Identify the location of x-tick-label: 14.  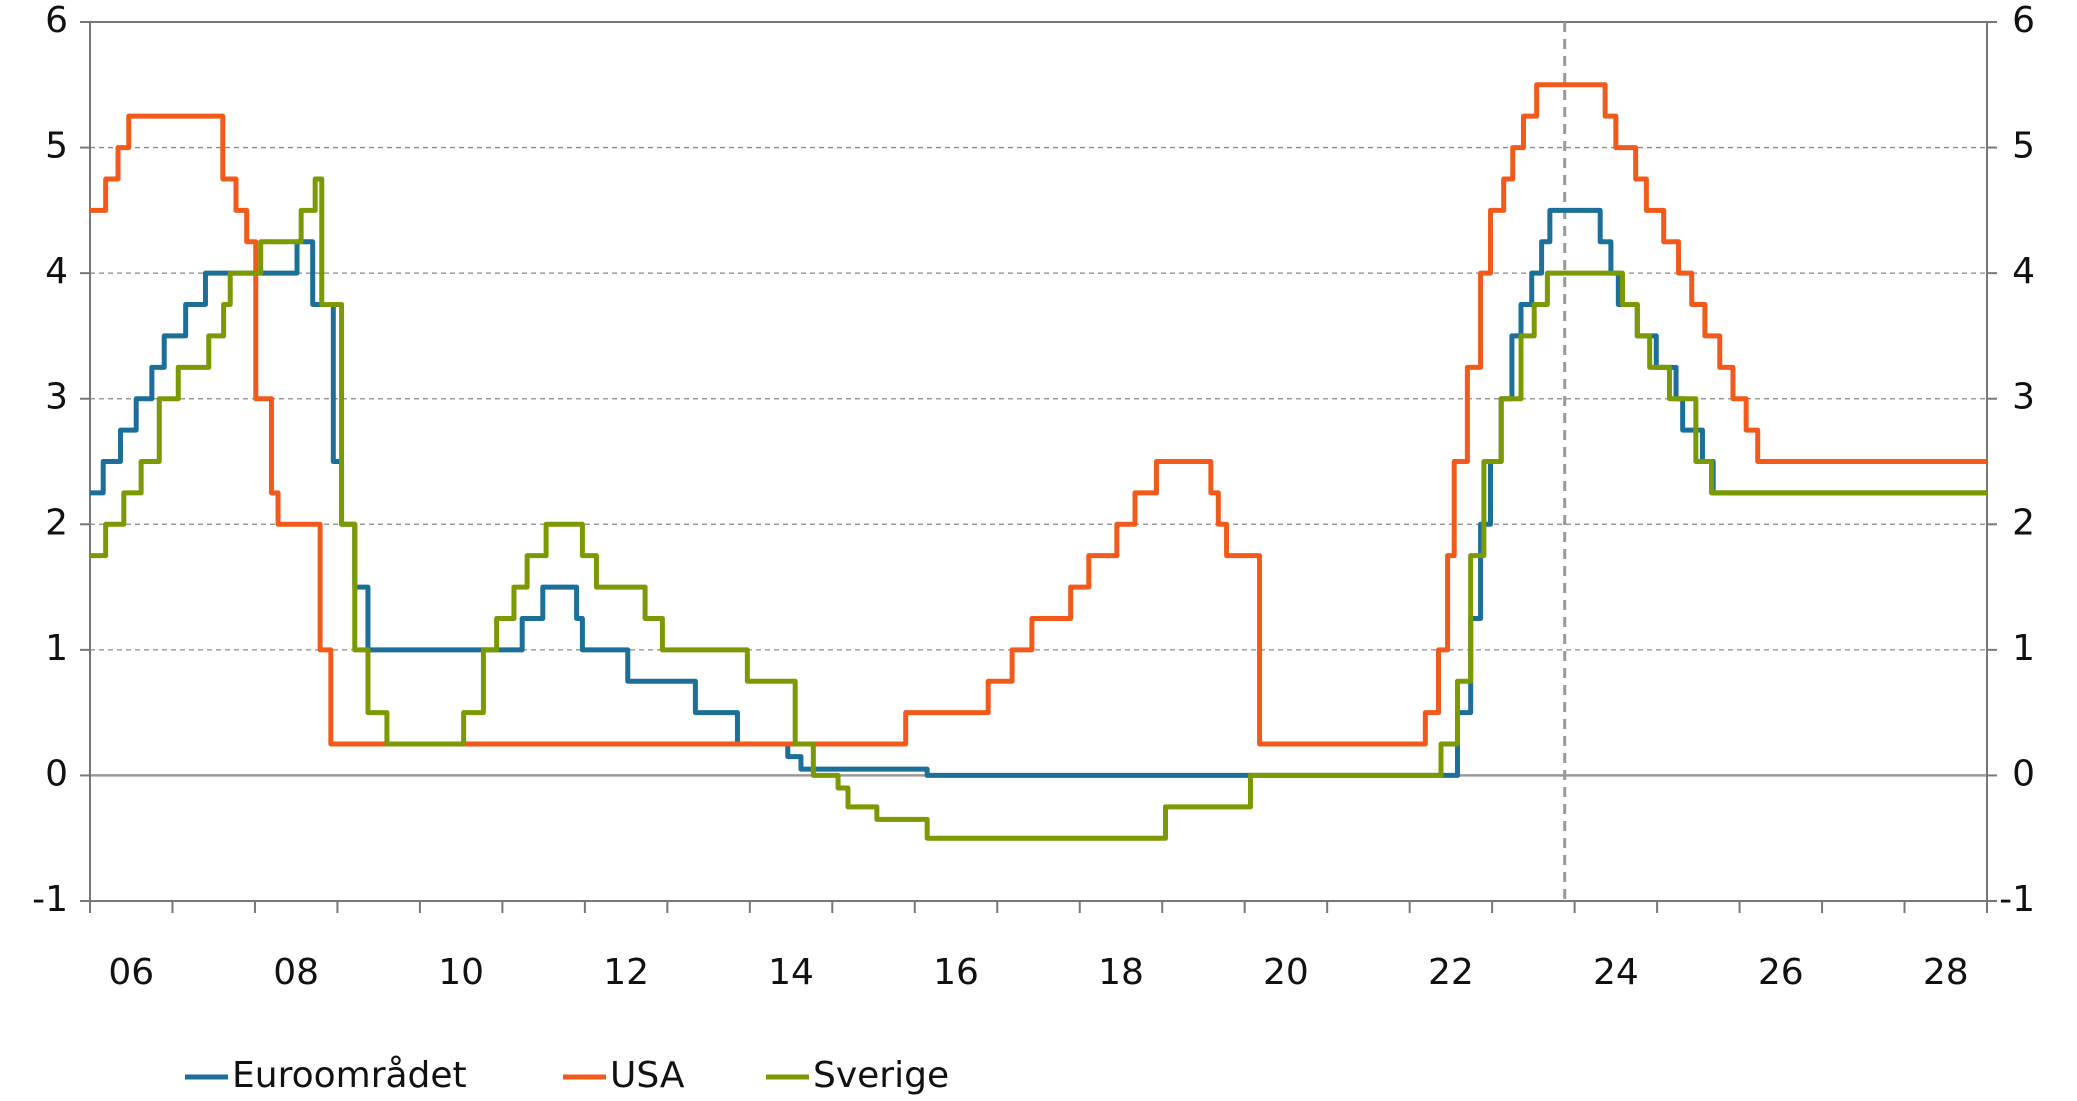
(791, 972).